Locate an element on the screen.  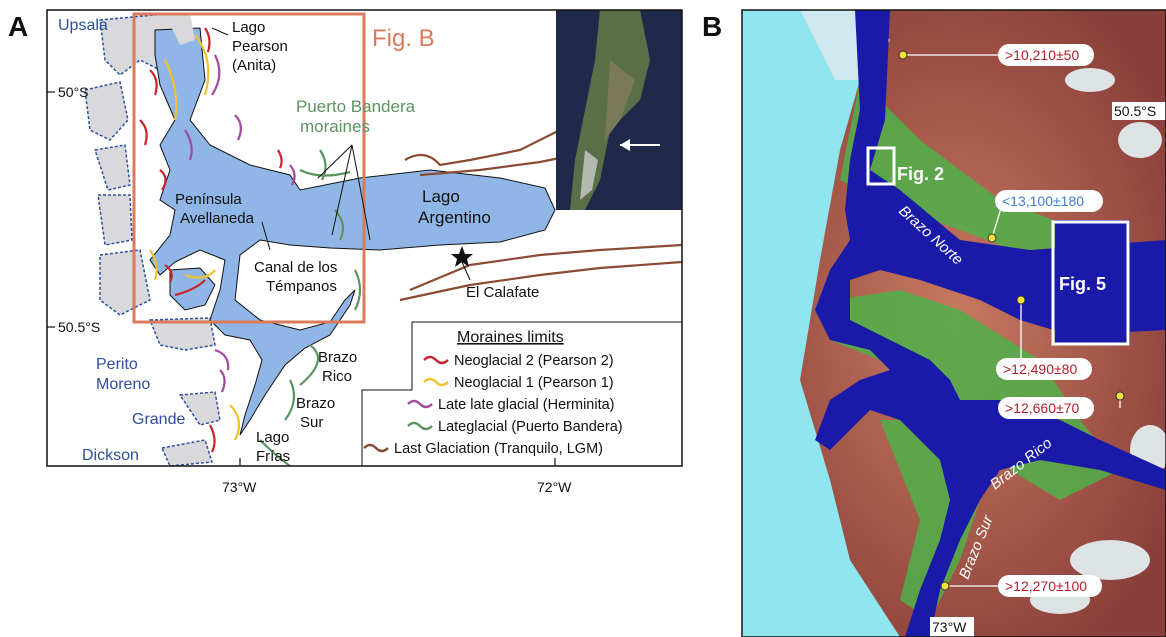
pearson-leader is located at coordinates (220, 31).